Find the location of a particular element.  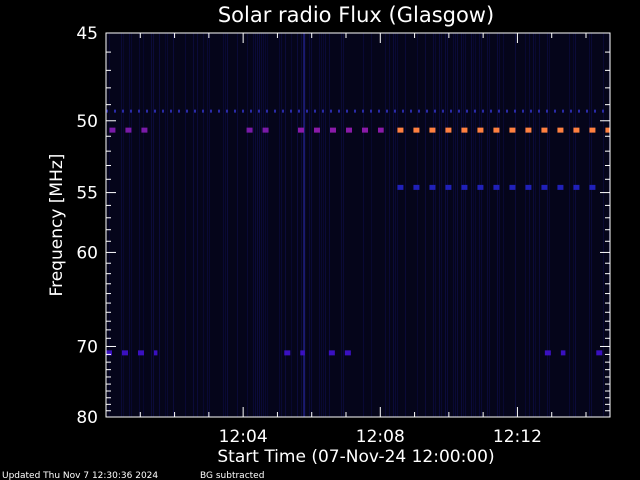

x-tick-label: 12:12 is located at coordinates (517, 437).